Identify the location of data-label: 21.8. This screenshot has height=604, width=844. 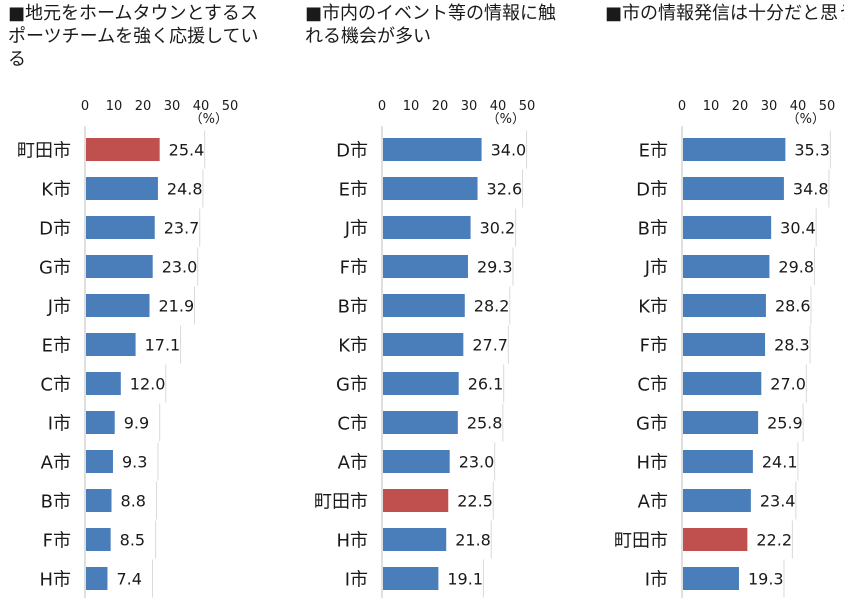
(473, 540).